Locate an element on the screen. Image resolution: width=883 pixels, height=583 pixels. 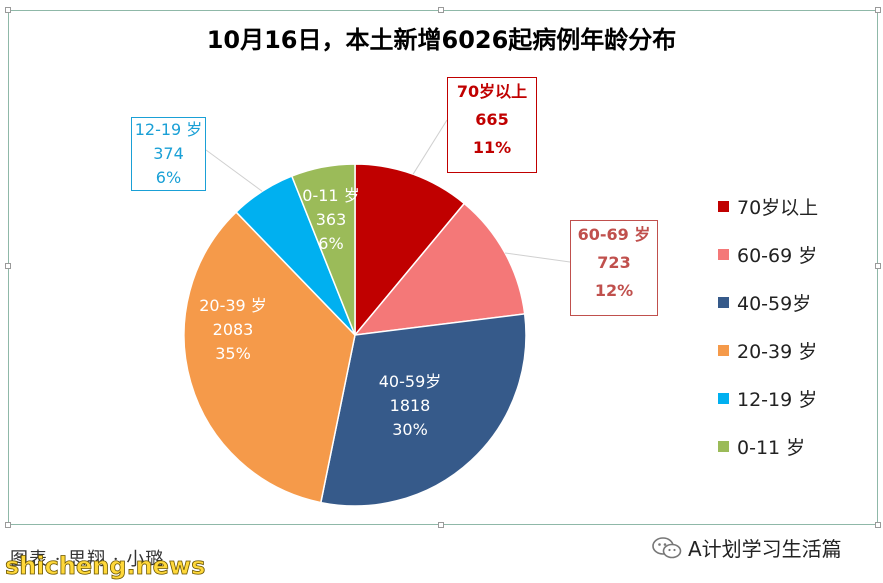
legend-item: 0-11 岁 is located at coordinates (768, 446).